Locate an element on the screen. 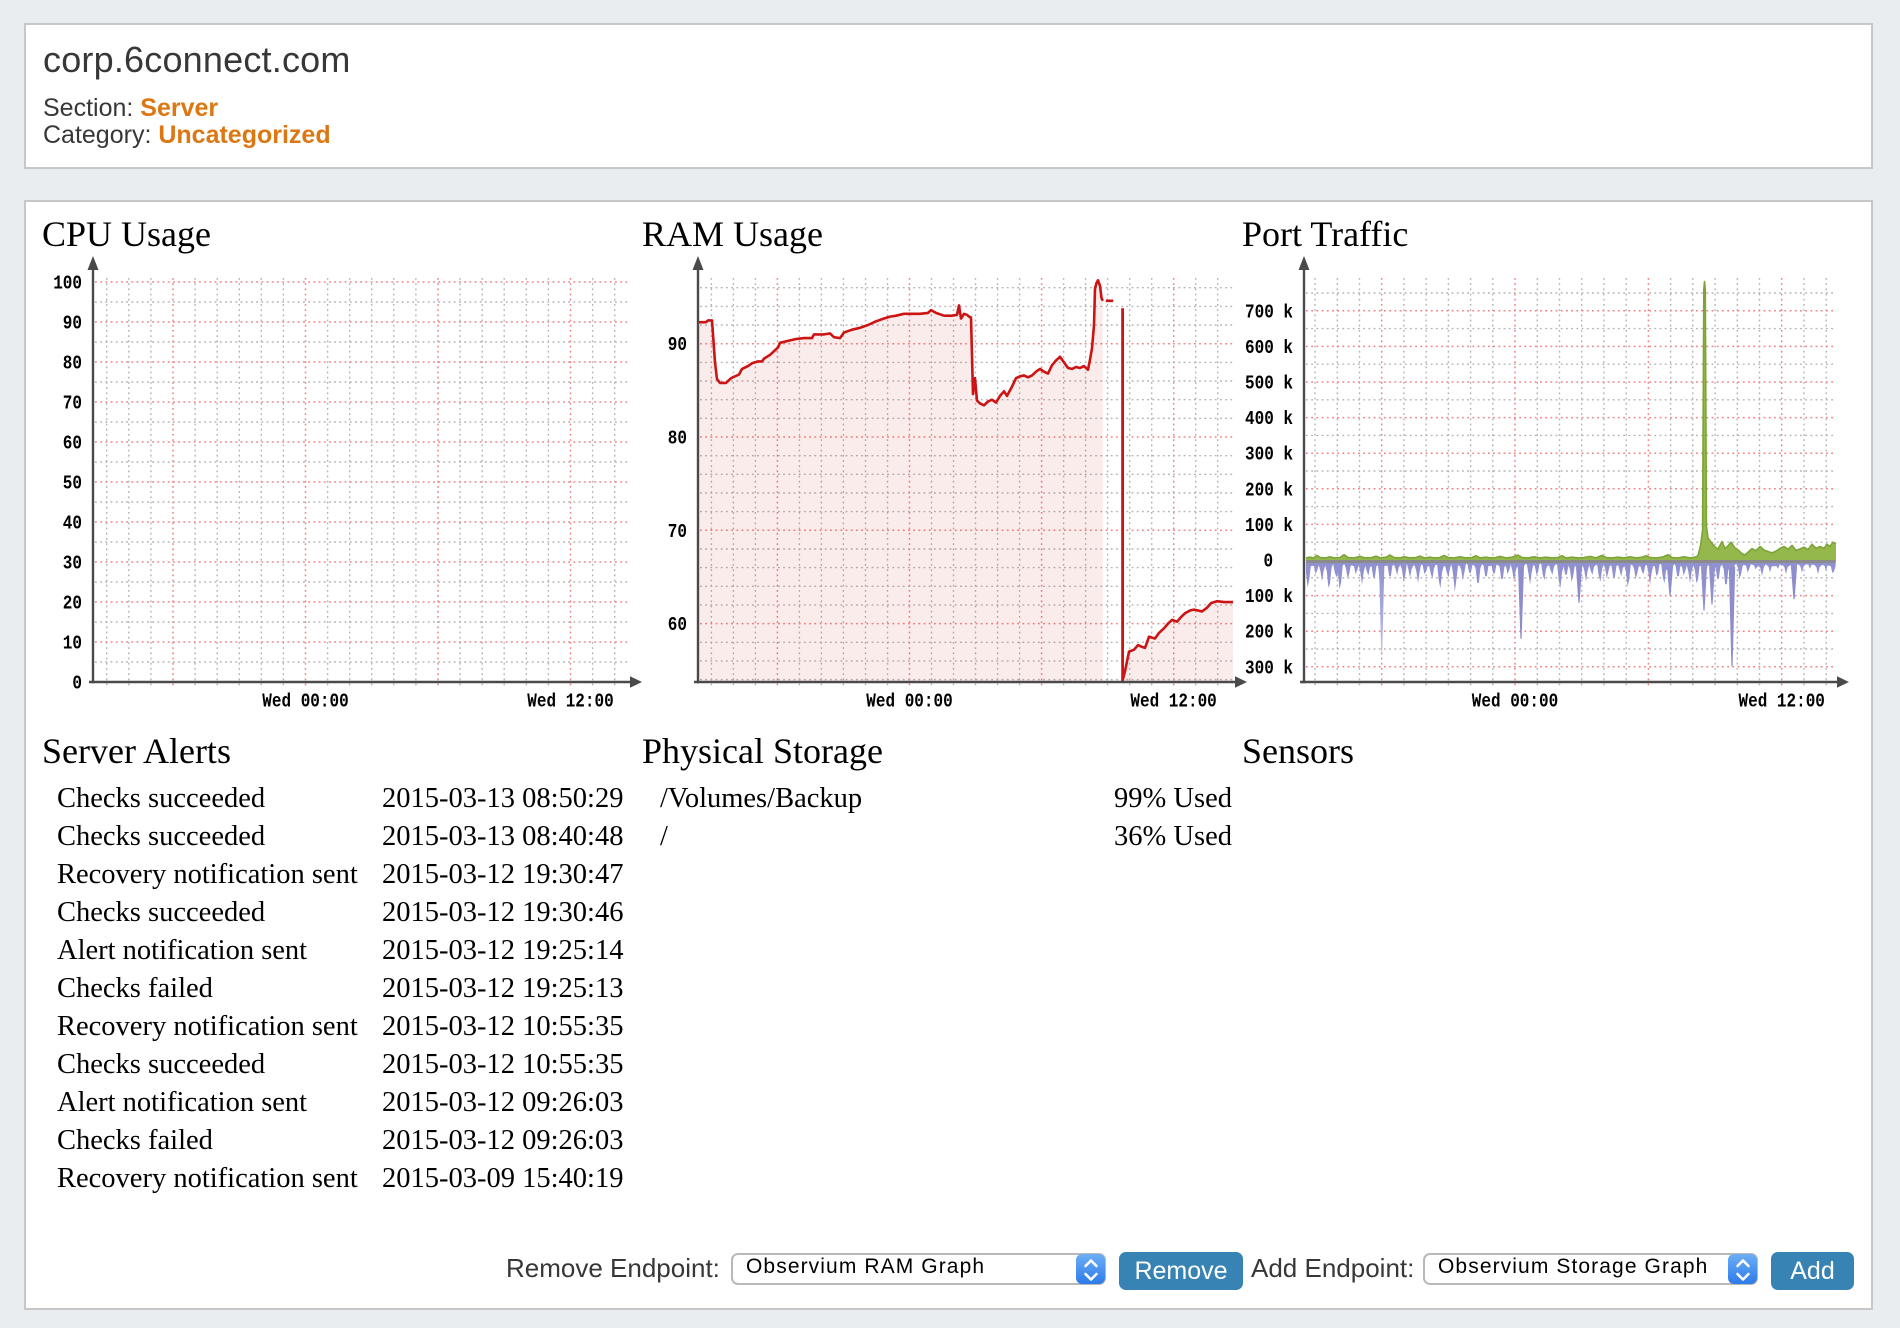 Image resolution: width=1900 pixels, height=1328 pixels. svg-text: 400 k is located at coordinates (1269, 419).